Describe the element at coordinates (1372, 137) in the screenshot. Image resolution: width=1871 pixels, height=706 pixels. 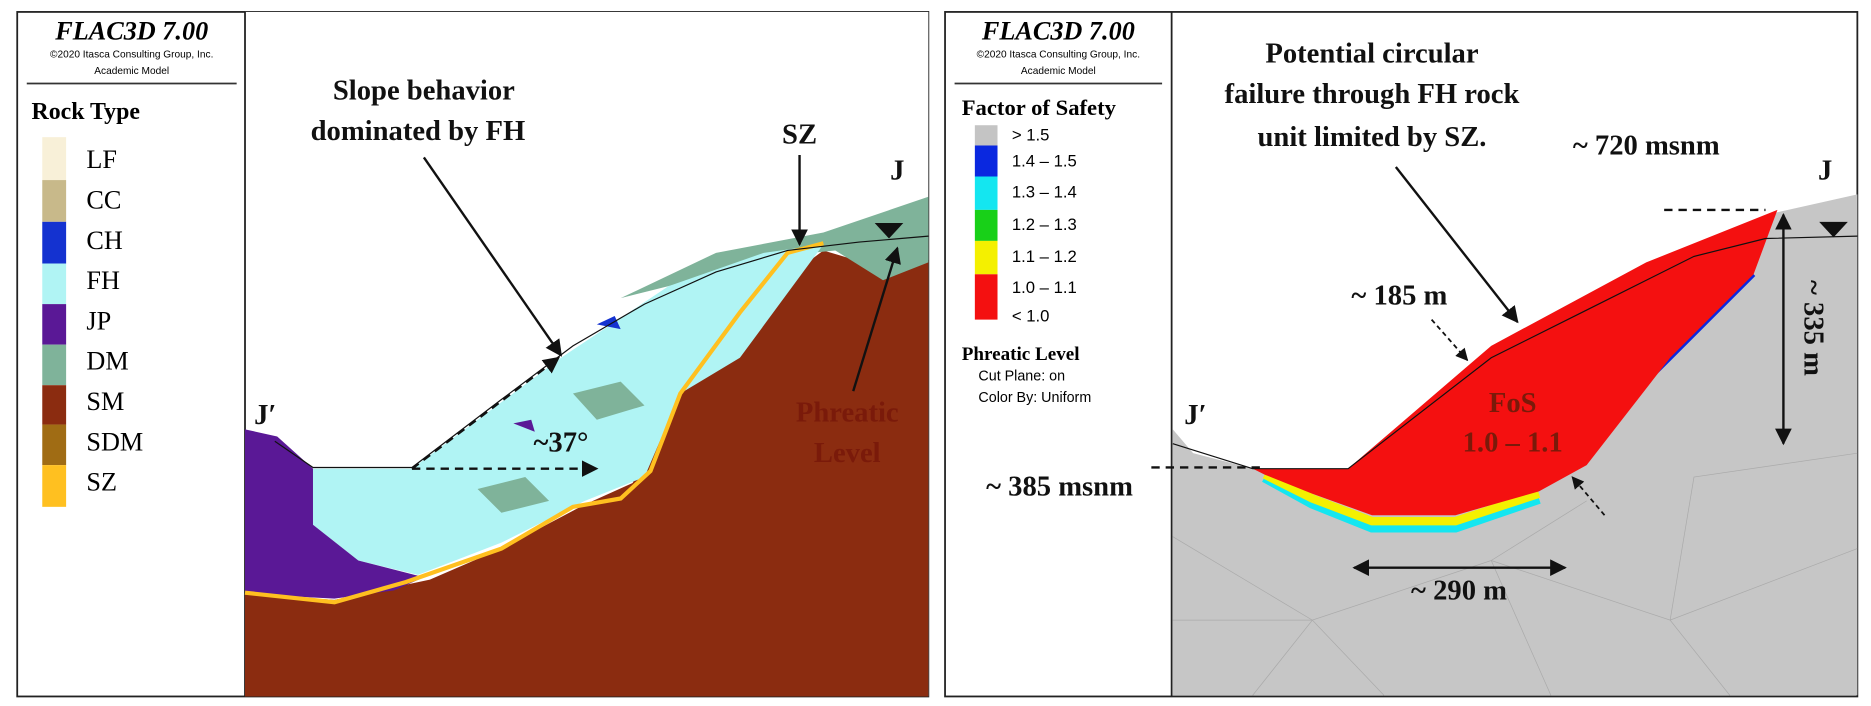
I see `annotation: unit limited by SZ.` at that location.